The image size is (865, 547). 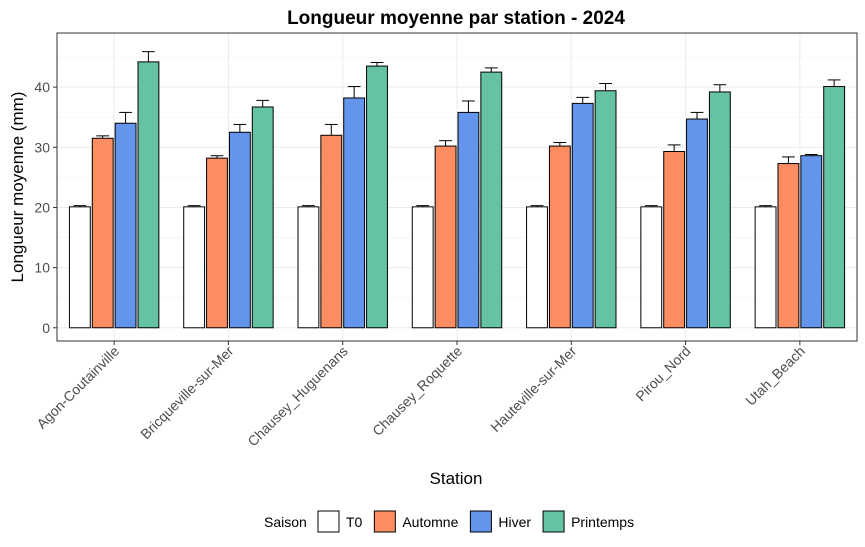 I want to click on y-tick-label: 30, so click(x=42, y=147).